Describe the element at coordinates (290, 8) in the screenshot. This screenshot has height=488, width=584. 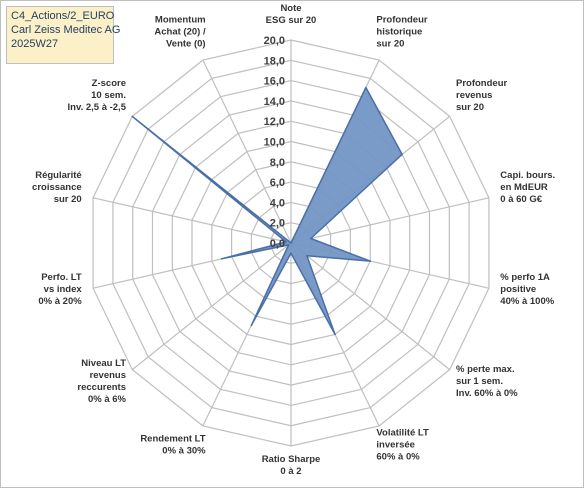
I see `axis-label-line: Note` at that location.